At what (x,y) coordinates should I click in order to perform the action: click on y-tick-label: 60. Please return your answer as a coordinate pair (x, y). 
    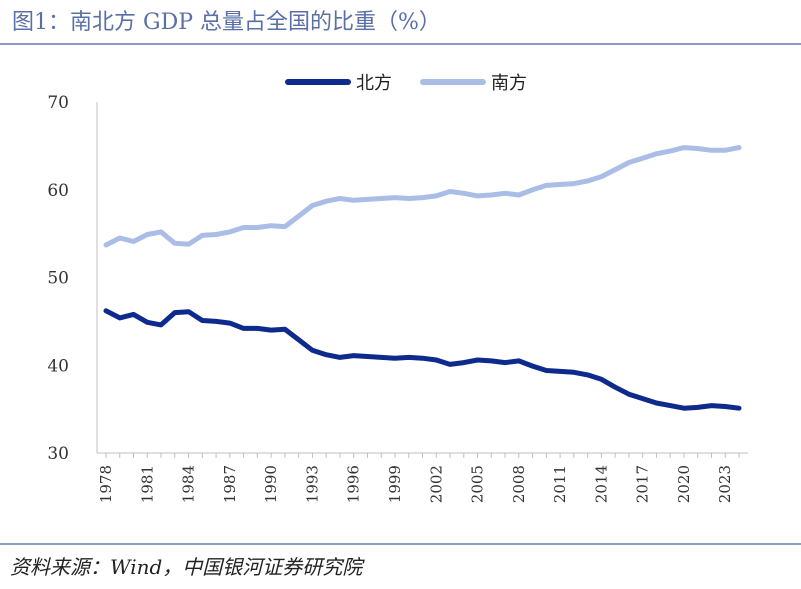
    Looking at the image, I should click on (58, 191).